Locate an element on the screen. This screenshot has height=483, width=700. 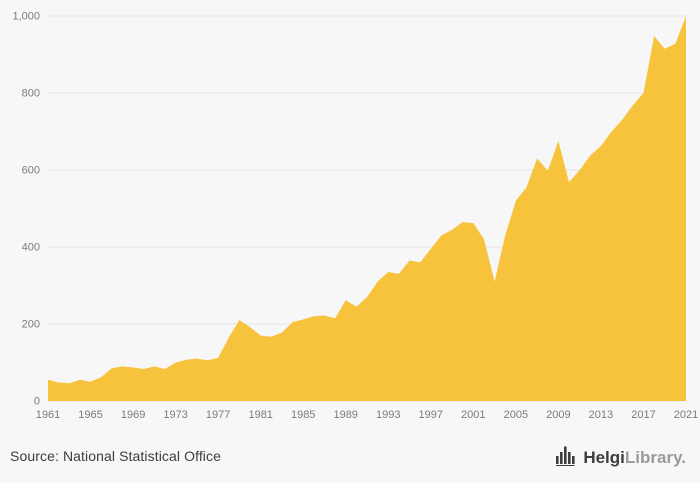
svg-text: 1981 is located at coordinates (260, 415).